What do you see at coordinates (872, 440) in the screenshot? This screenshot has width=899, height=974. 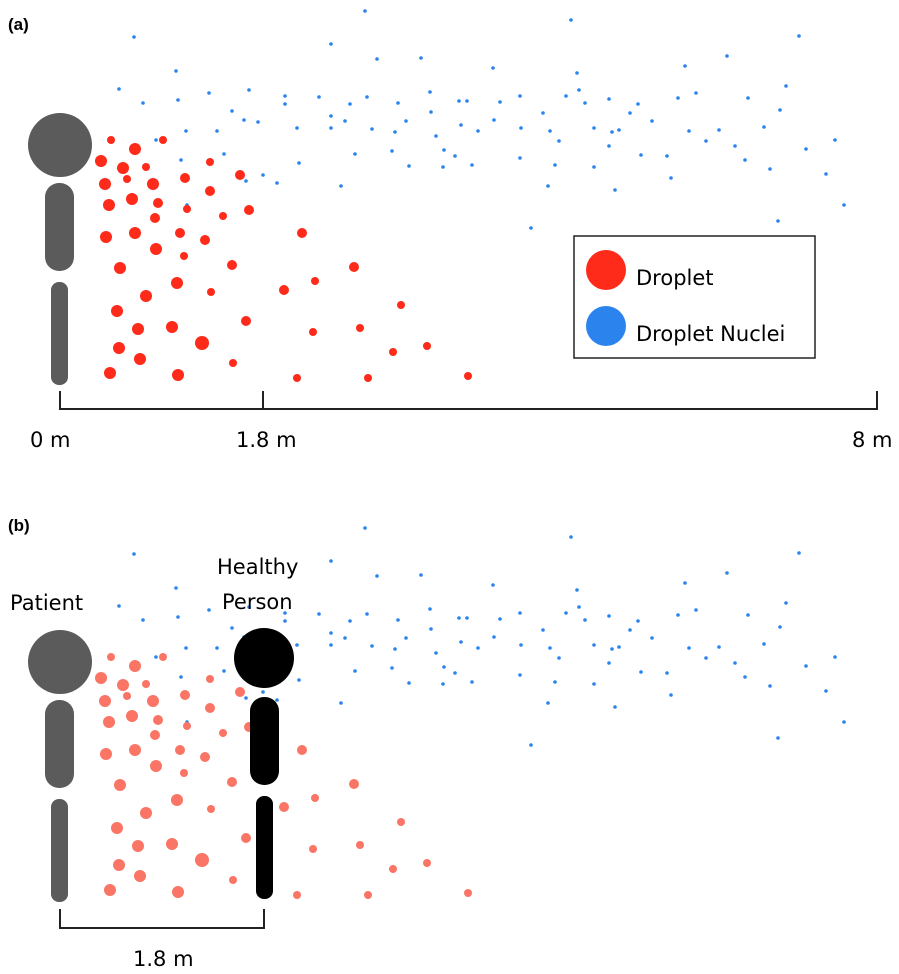 I see `scale-label-8m: 8 m` at bounding box center [872, 440].